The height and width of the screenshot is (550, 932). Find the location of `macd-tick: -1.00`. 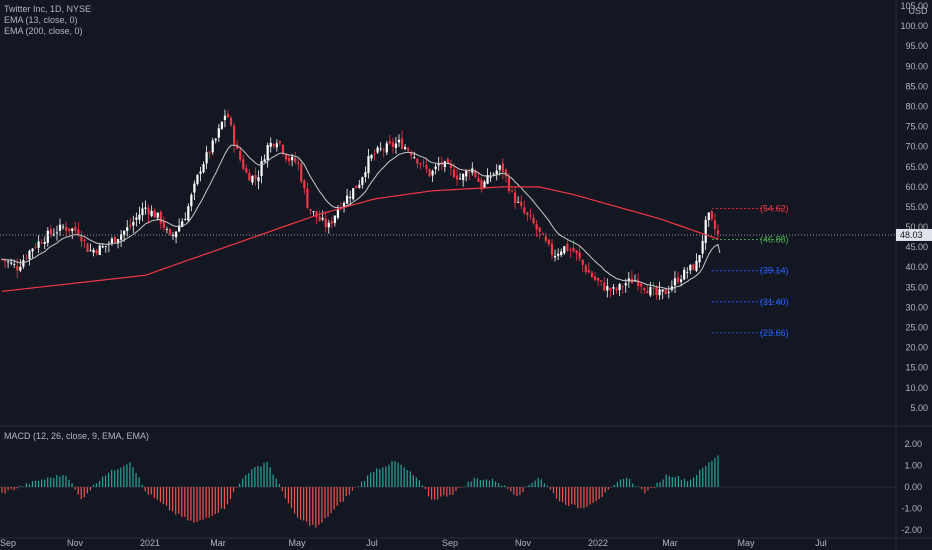

macd-tick: -1.00 is located at coordinates (911, 509).